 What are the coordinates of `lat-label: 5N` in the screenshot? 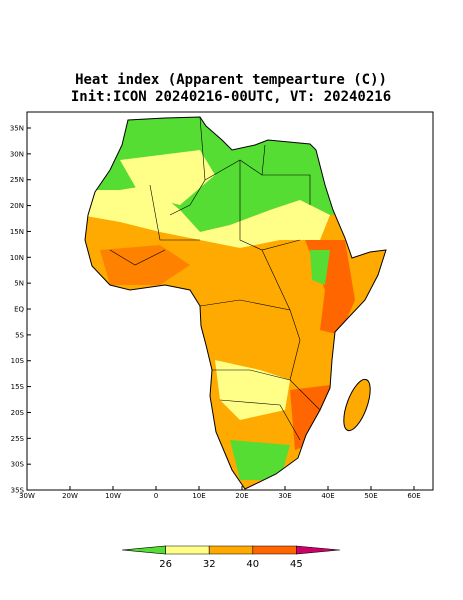 It's located at (19, 284).